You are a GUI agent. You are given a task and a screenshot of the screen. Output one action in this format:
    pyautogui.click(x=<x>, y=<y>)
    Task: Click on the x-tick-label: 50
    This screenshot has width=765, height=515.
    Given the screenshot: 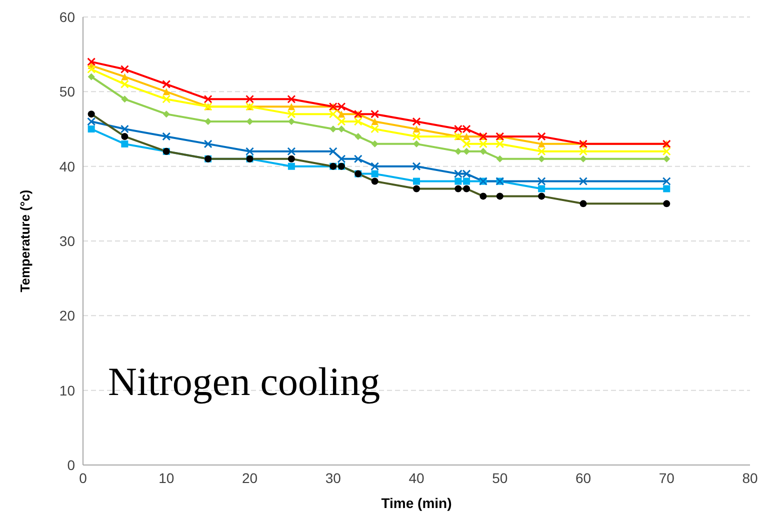 What is the action you would take?
    pyautogui.click(x=500, y=478)
    